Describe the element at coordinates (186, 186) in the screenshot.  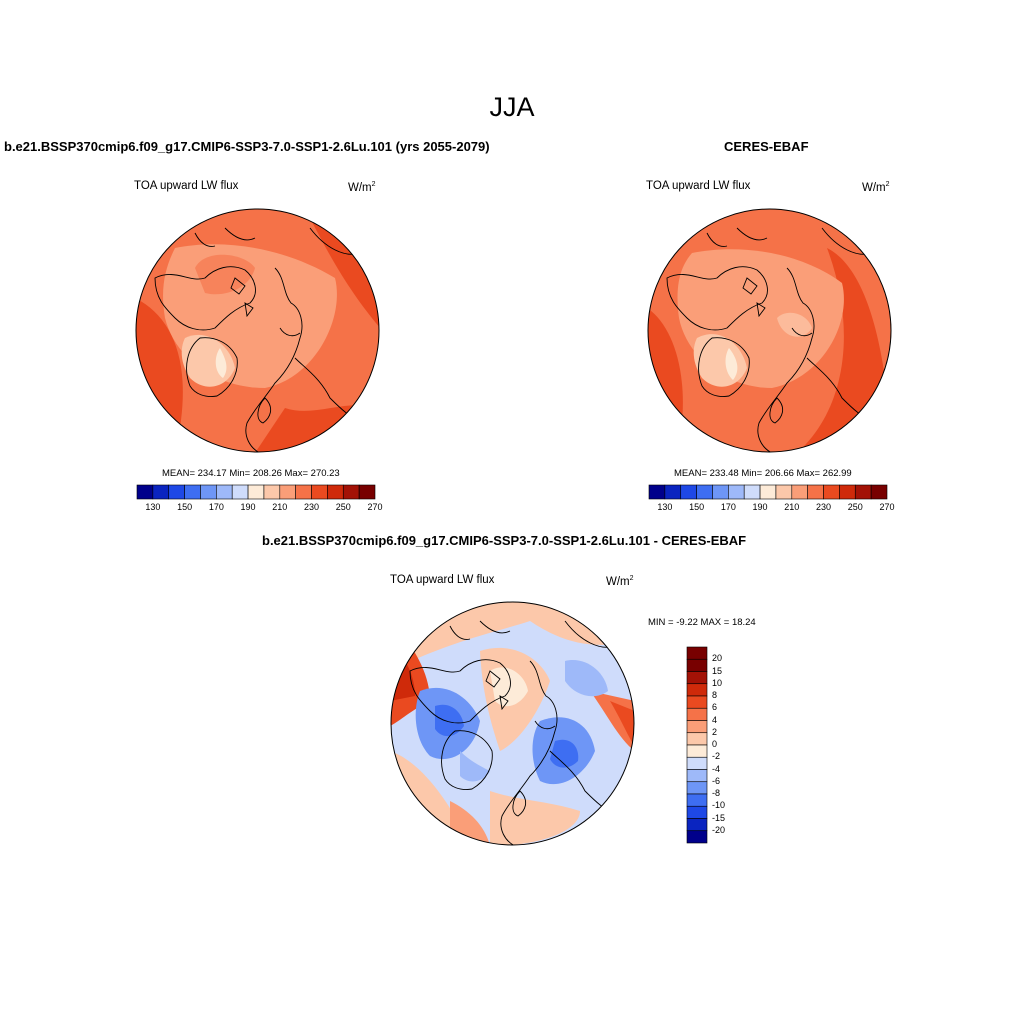
I see `panel-model-variable: TOA upward LW flux` at that location.